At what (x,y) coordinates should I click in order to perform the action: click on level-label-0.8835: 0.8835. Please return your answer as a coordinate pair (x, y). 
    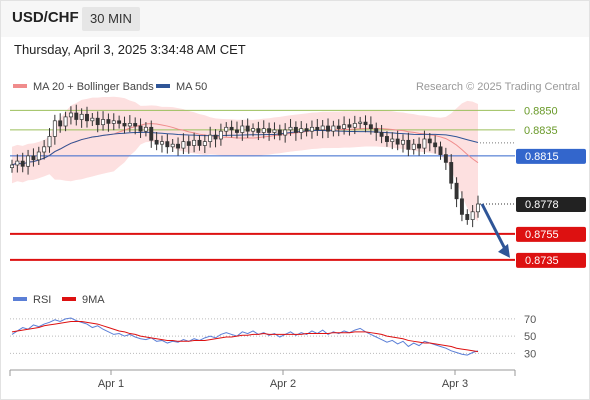
    Looking at the image, I should click on (541, 131).